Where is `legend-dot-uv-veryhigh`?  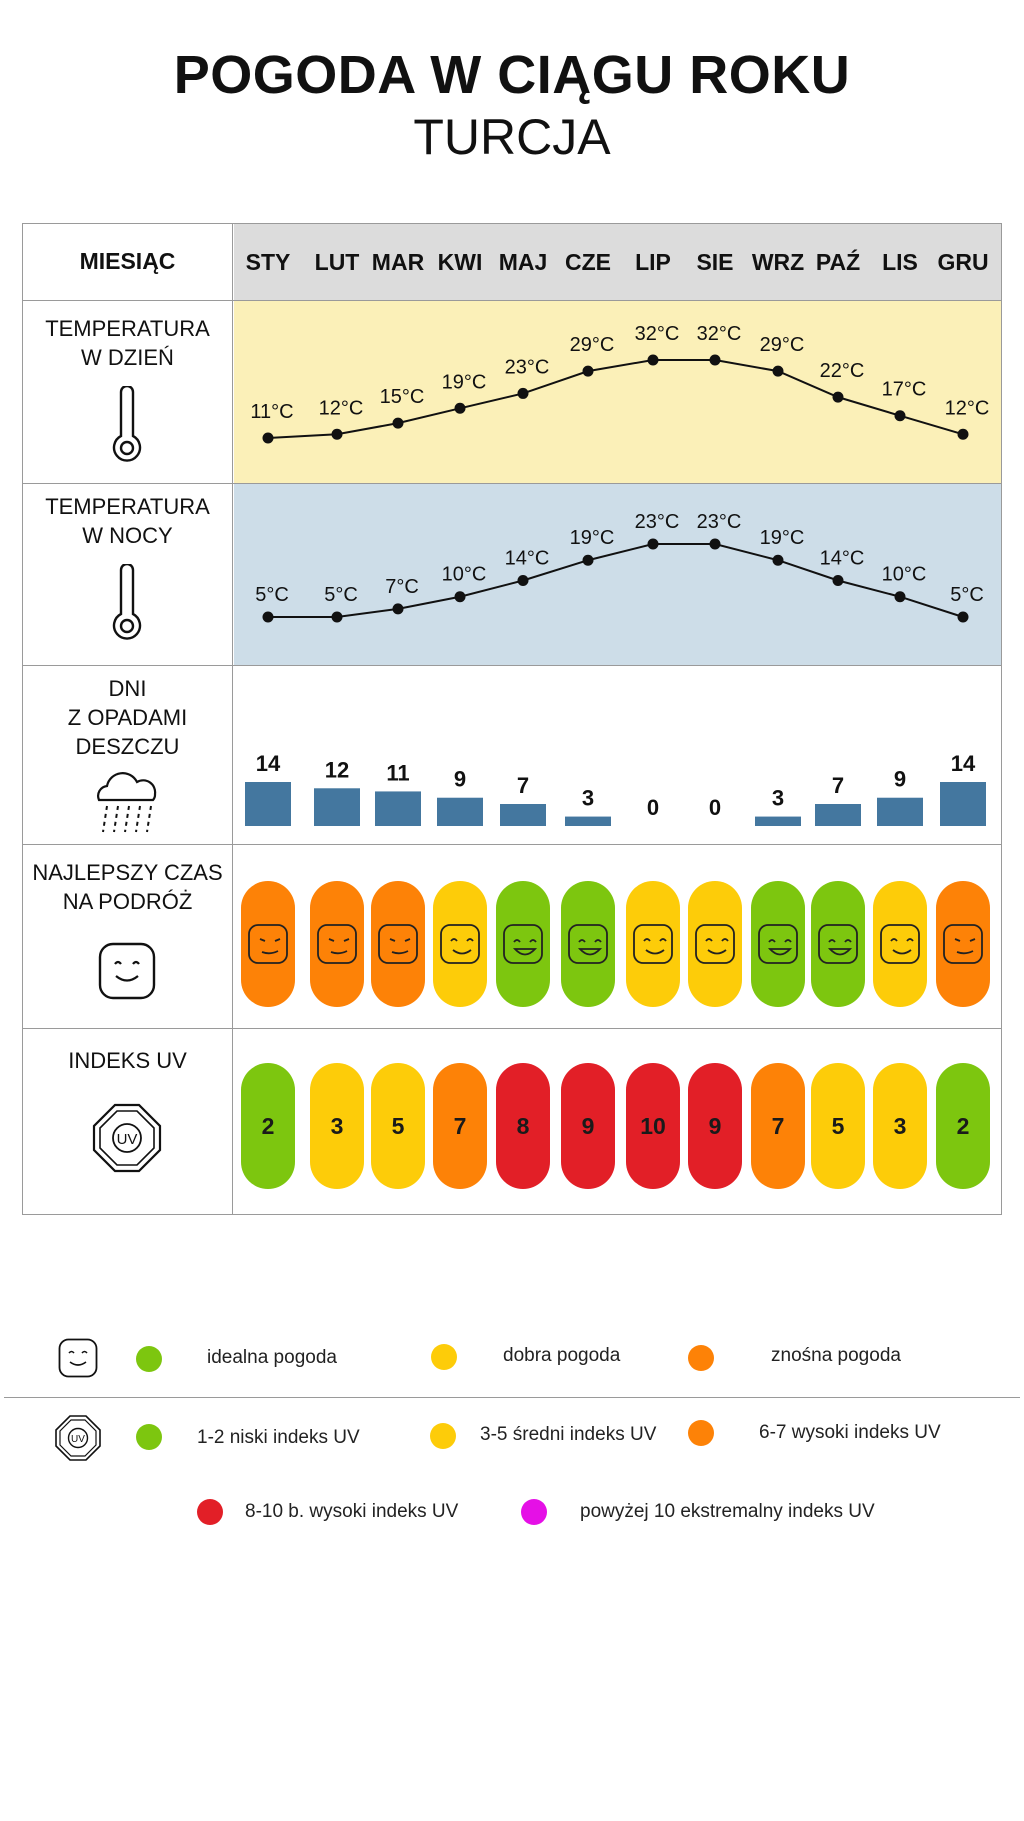 legend-dot-uv-veryhigh is located at coordinates (210, 1512).